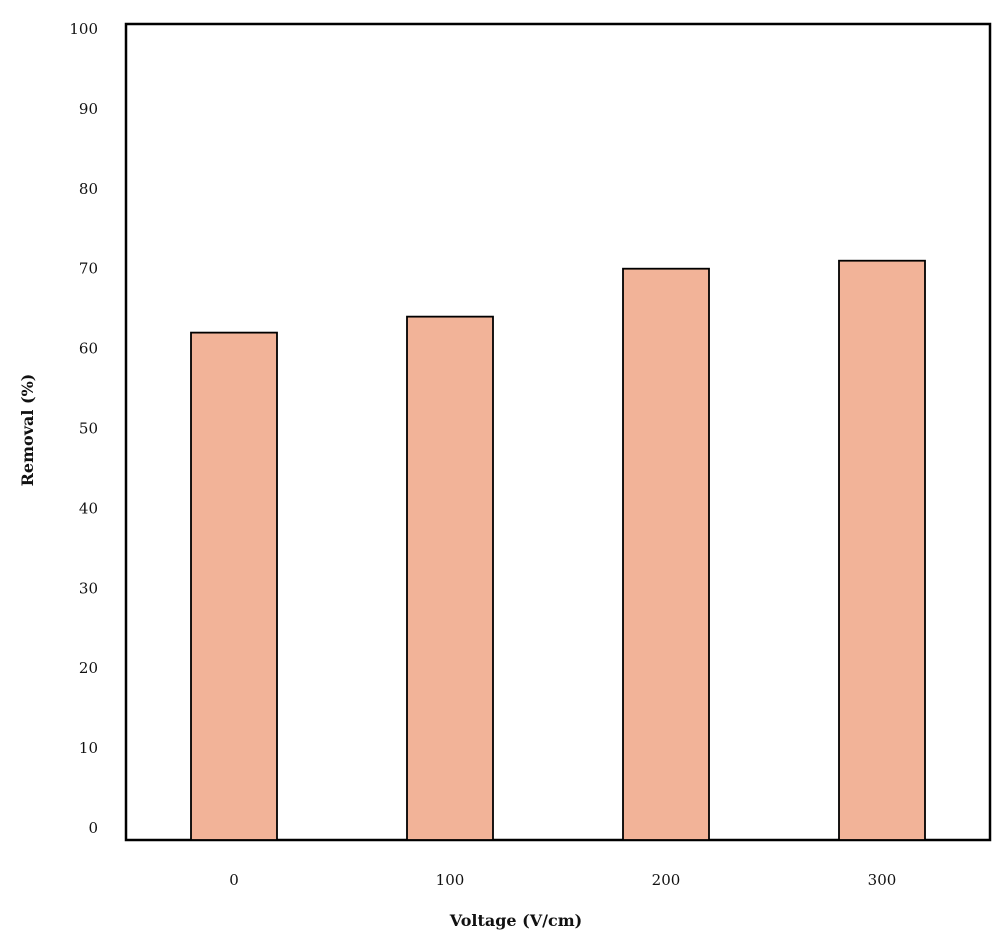 The image size is (1000, 942). What do you see at coordinates (88, 269) in the screenshot?
I see `y-tick-label: 70` at bounding box center [88, 269].